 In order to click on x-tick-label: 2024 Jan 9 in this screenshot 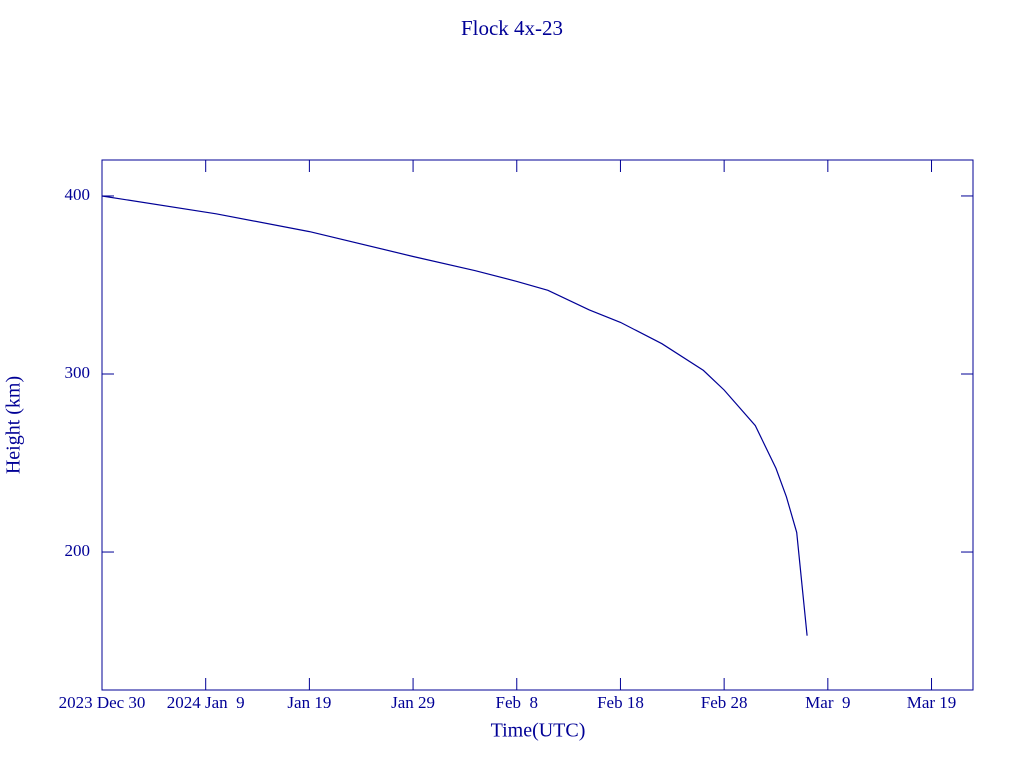, I will do `click(206, 702)`.